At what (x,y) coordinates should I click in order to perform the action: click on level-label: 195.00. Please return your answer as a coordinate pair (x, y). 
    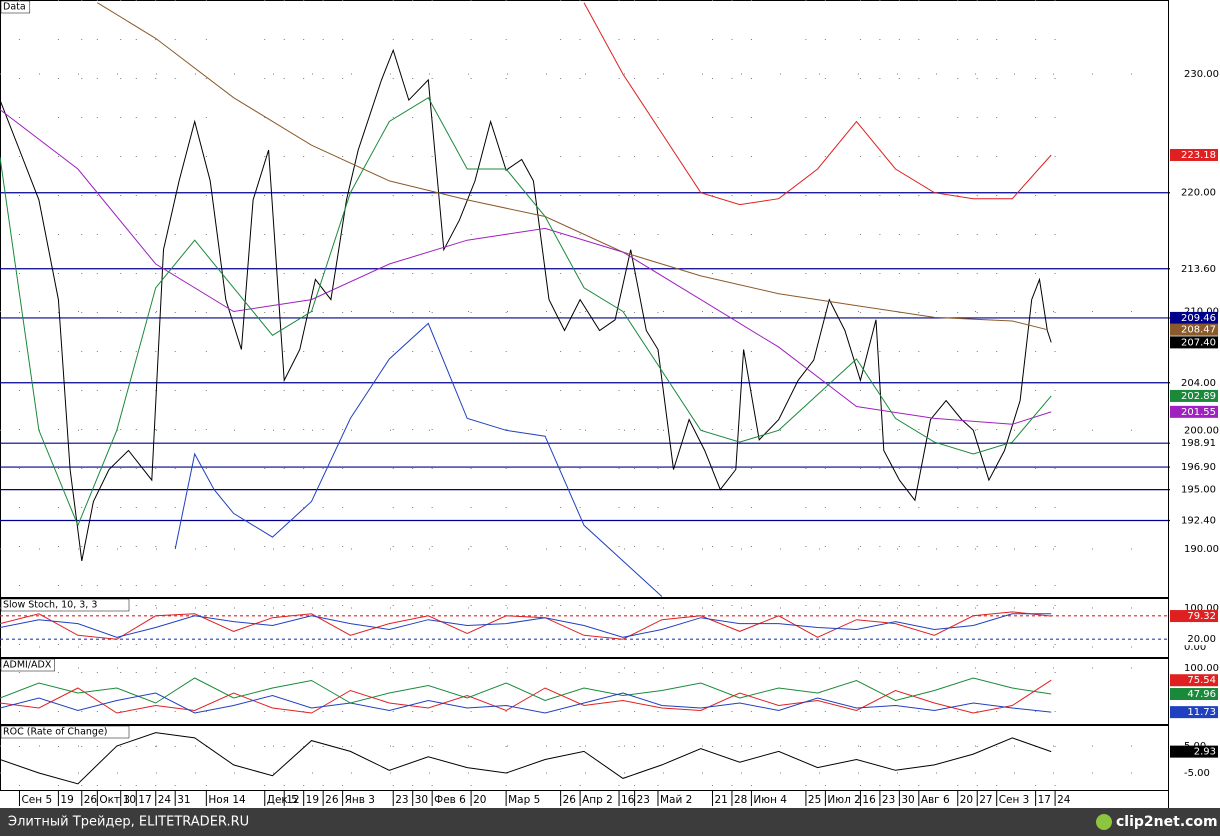
    Looking at the image, I should click on (1198, 490).